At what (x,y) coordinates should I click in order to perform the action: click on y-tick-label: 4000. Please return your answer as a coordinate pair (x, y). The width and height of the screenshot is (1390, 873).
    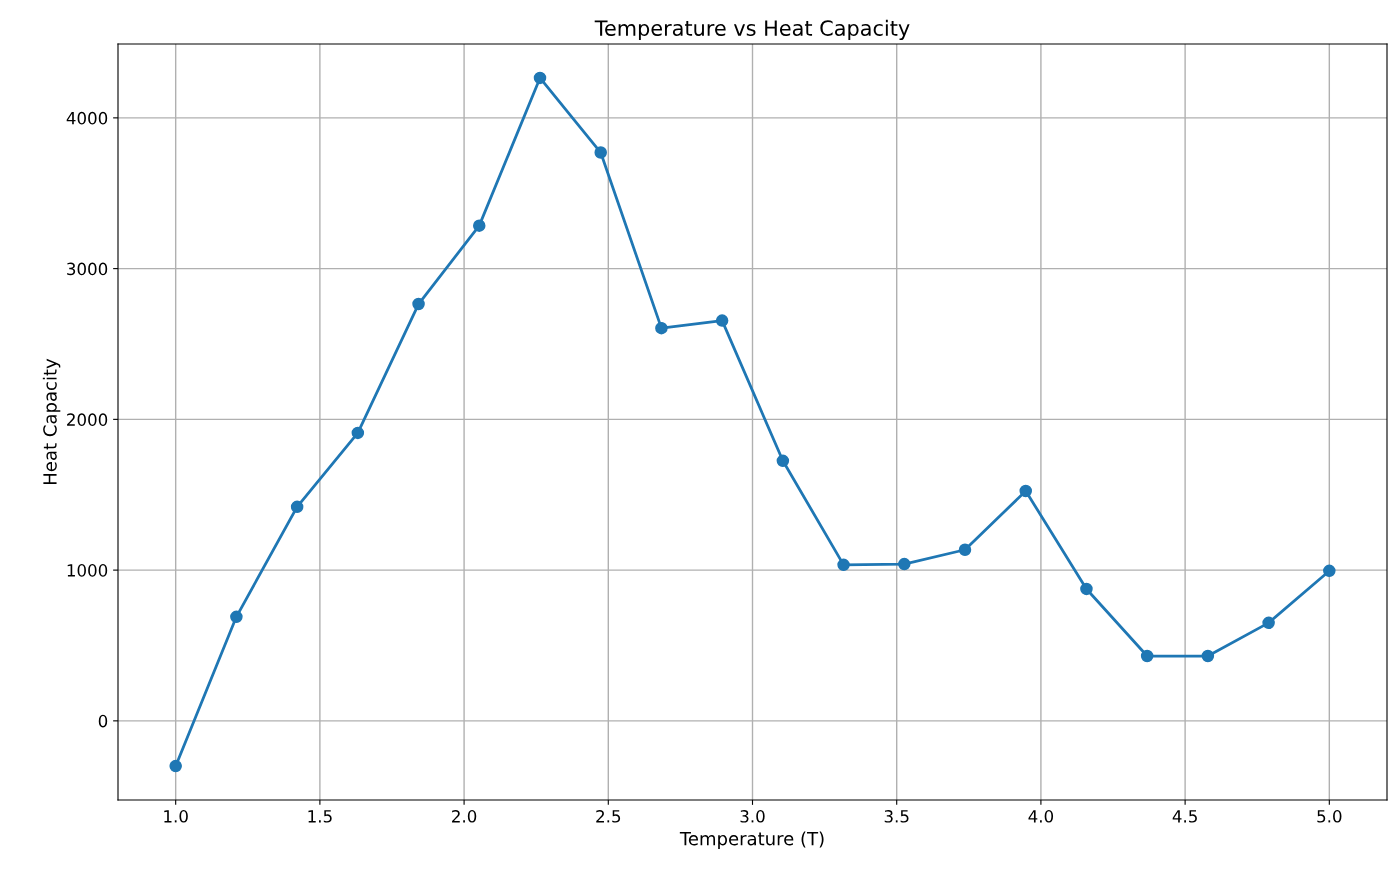
    Looking at the image, I should click on (87, 118).